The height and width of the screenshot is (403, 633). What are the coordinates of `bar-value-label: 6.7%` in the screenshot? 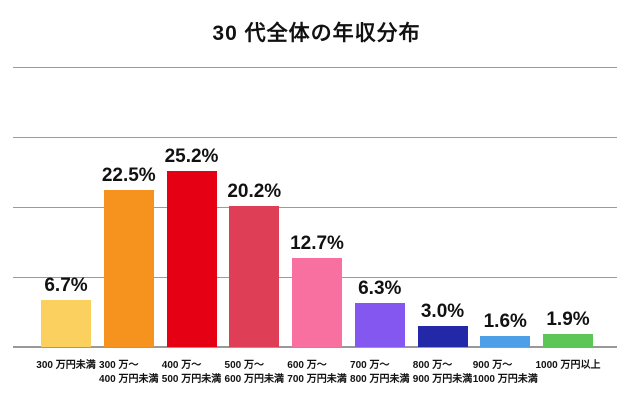 It's located at (66, 286).